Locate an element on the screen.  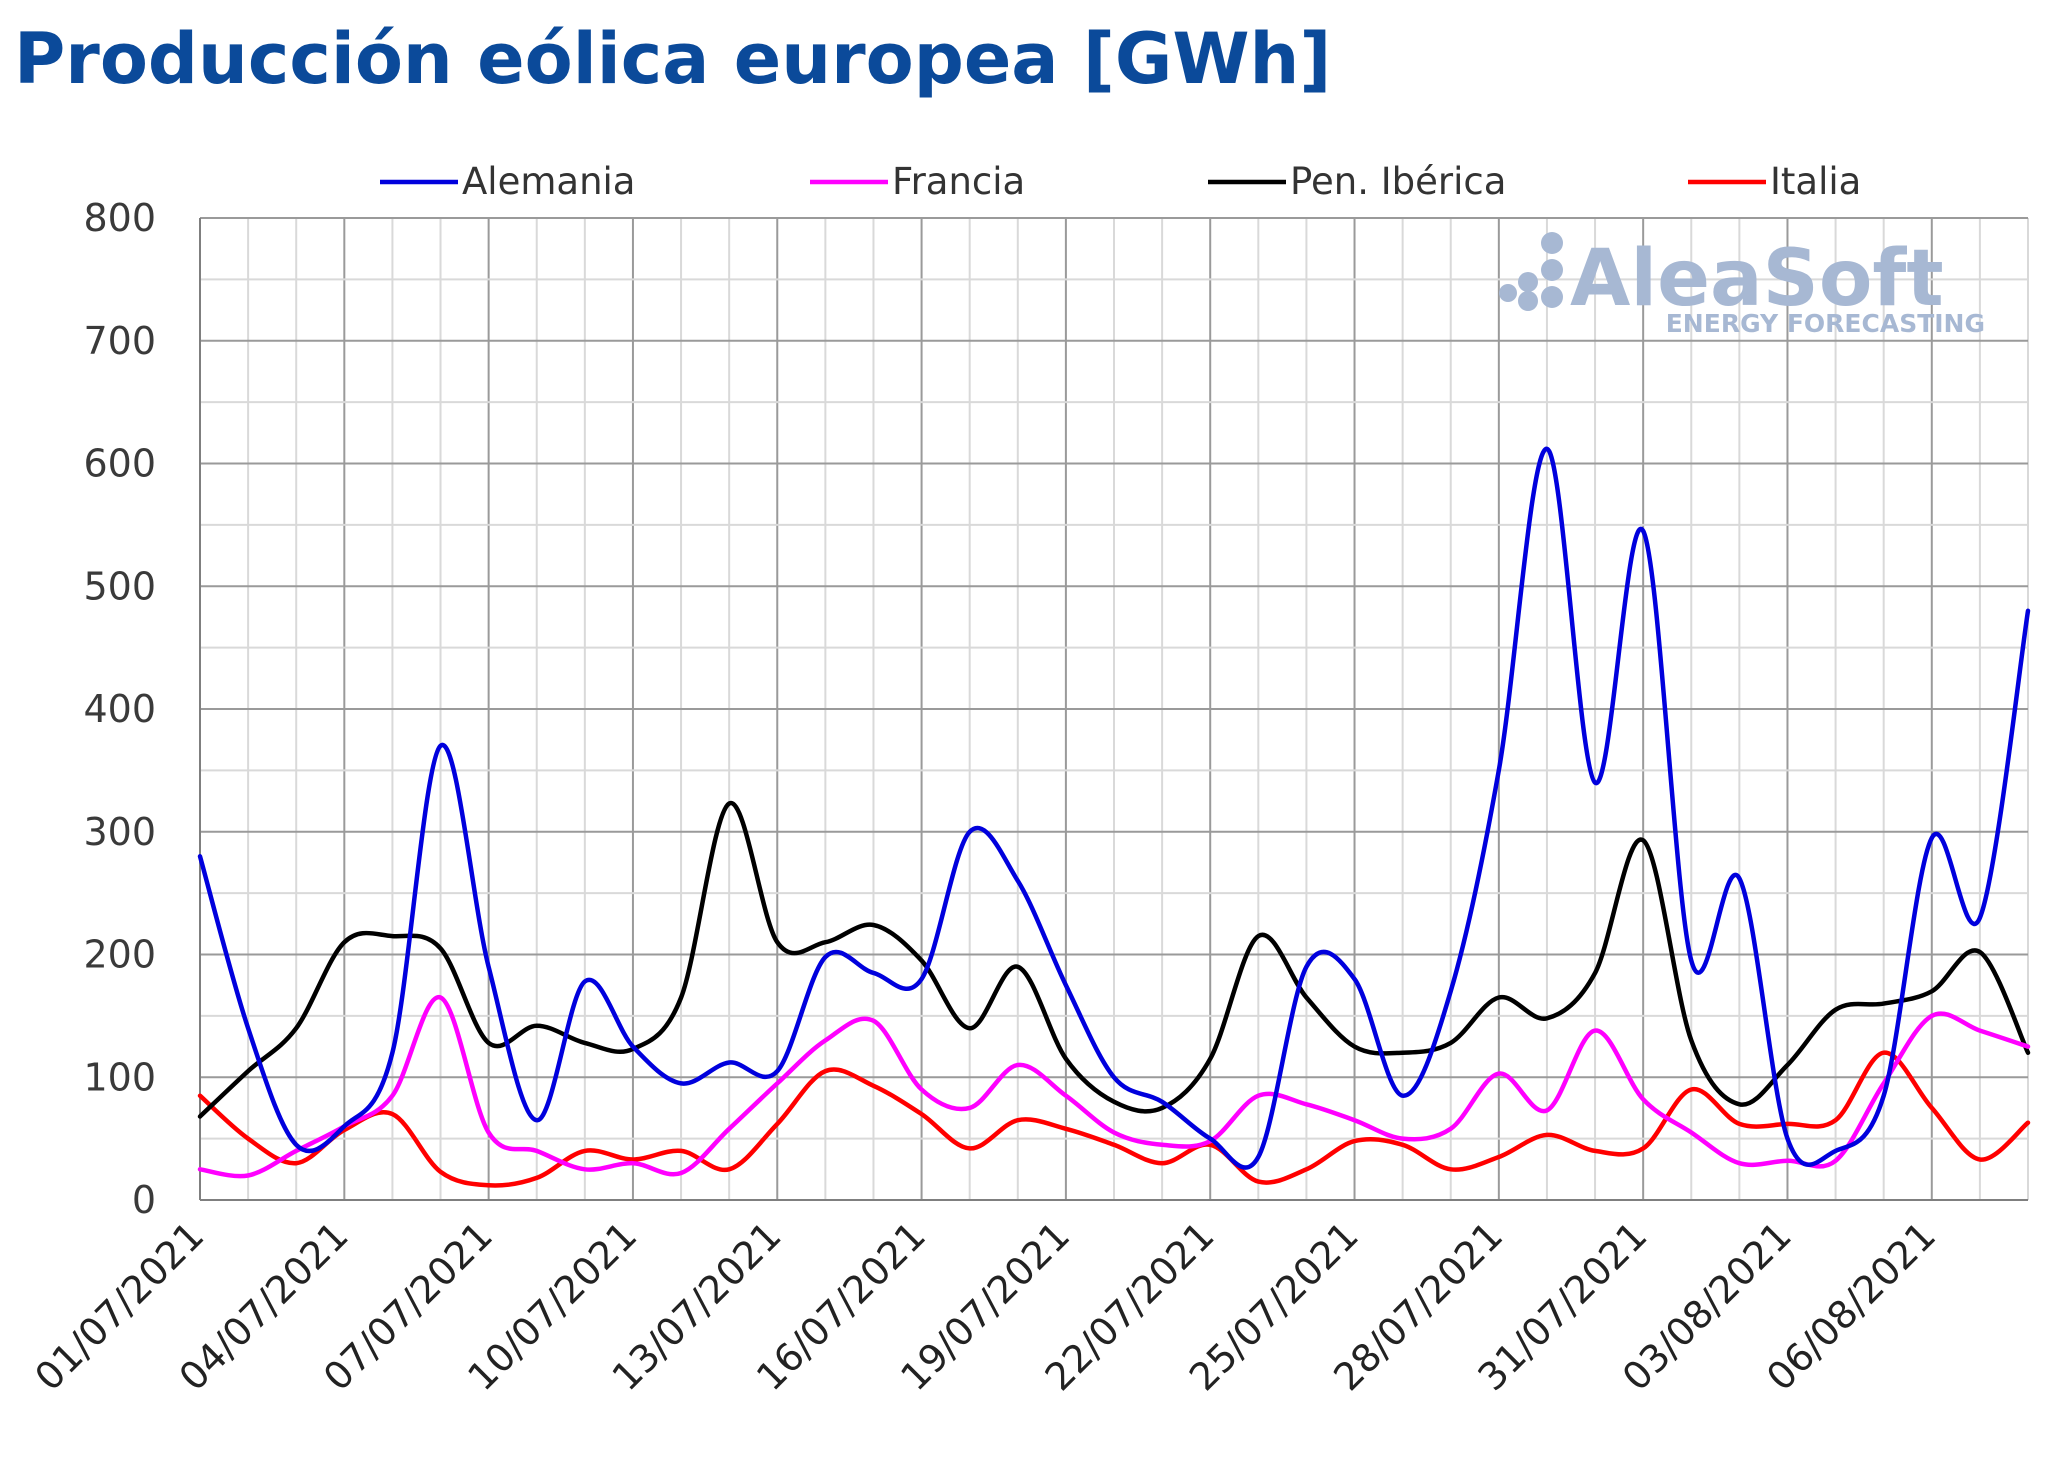
y-axis-tick-labels: 0 100 200 300 400 500 600 700 800 is located at coordinates (119, 709).